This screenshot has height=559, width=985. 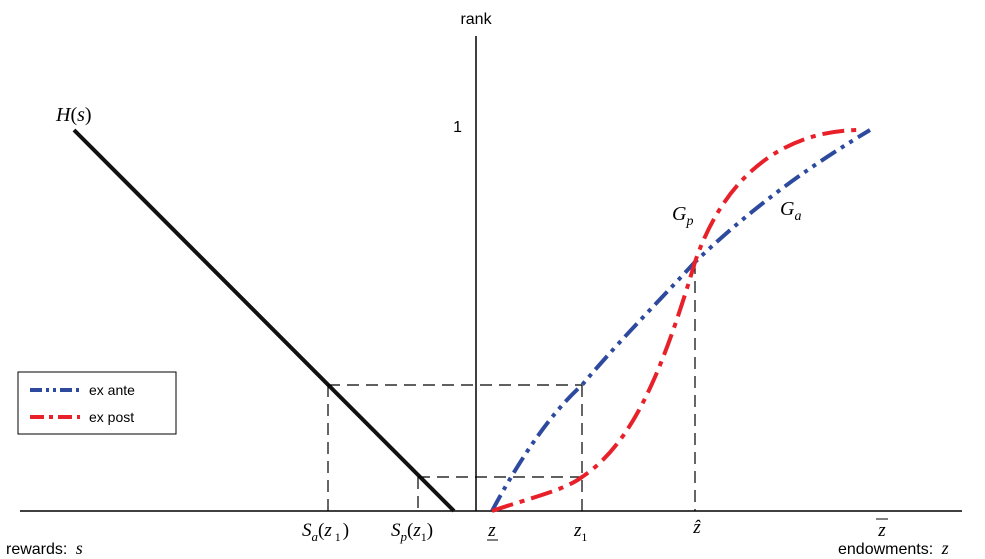 I want to click on sp-close-paren: ), so click(x=430, y=530).